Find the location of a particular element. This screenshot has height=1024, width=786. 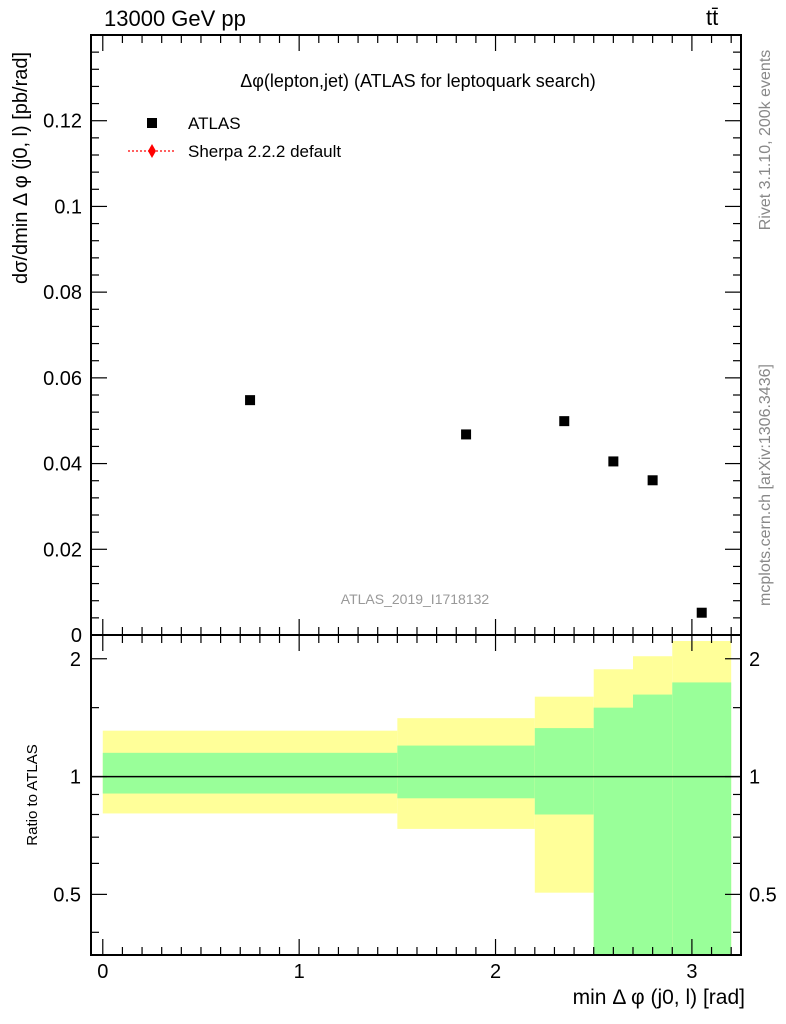

legend: ATLAS Sherpa 2.2.2 default is located at coordinates (234, 137).